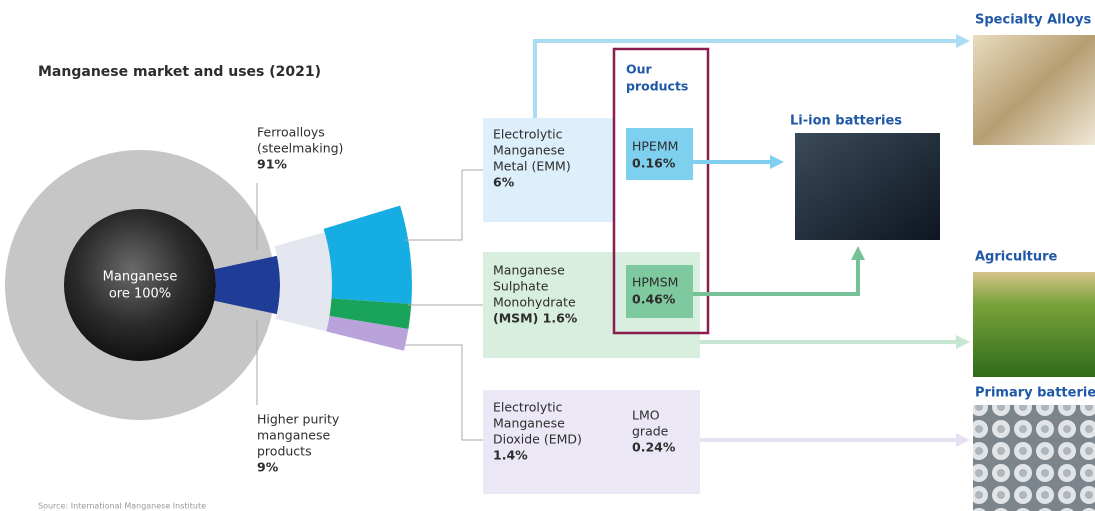 This screenshot has width=1095, height=511. What do you see at coordinates (532, 166) in the screenshot?
I see `product-label: Metal (EMM)` at bounding box center [532, 166].